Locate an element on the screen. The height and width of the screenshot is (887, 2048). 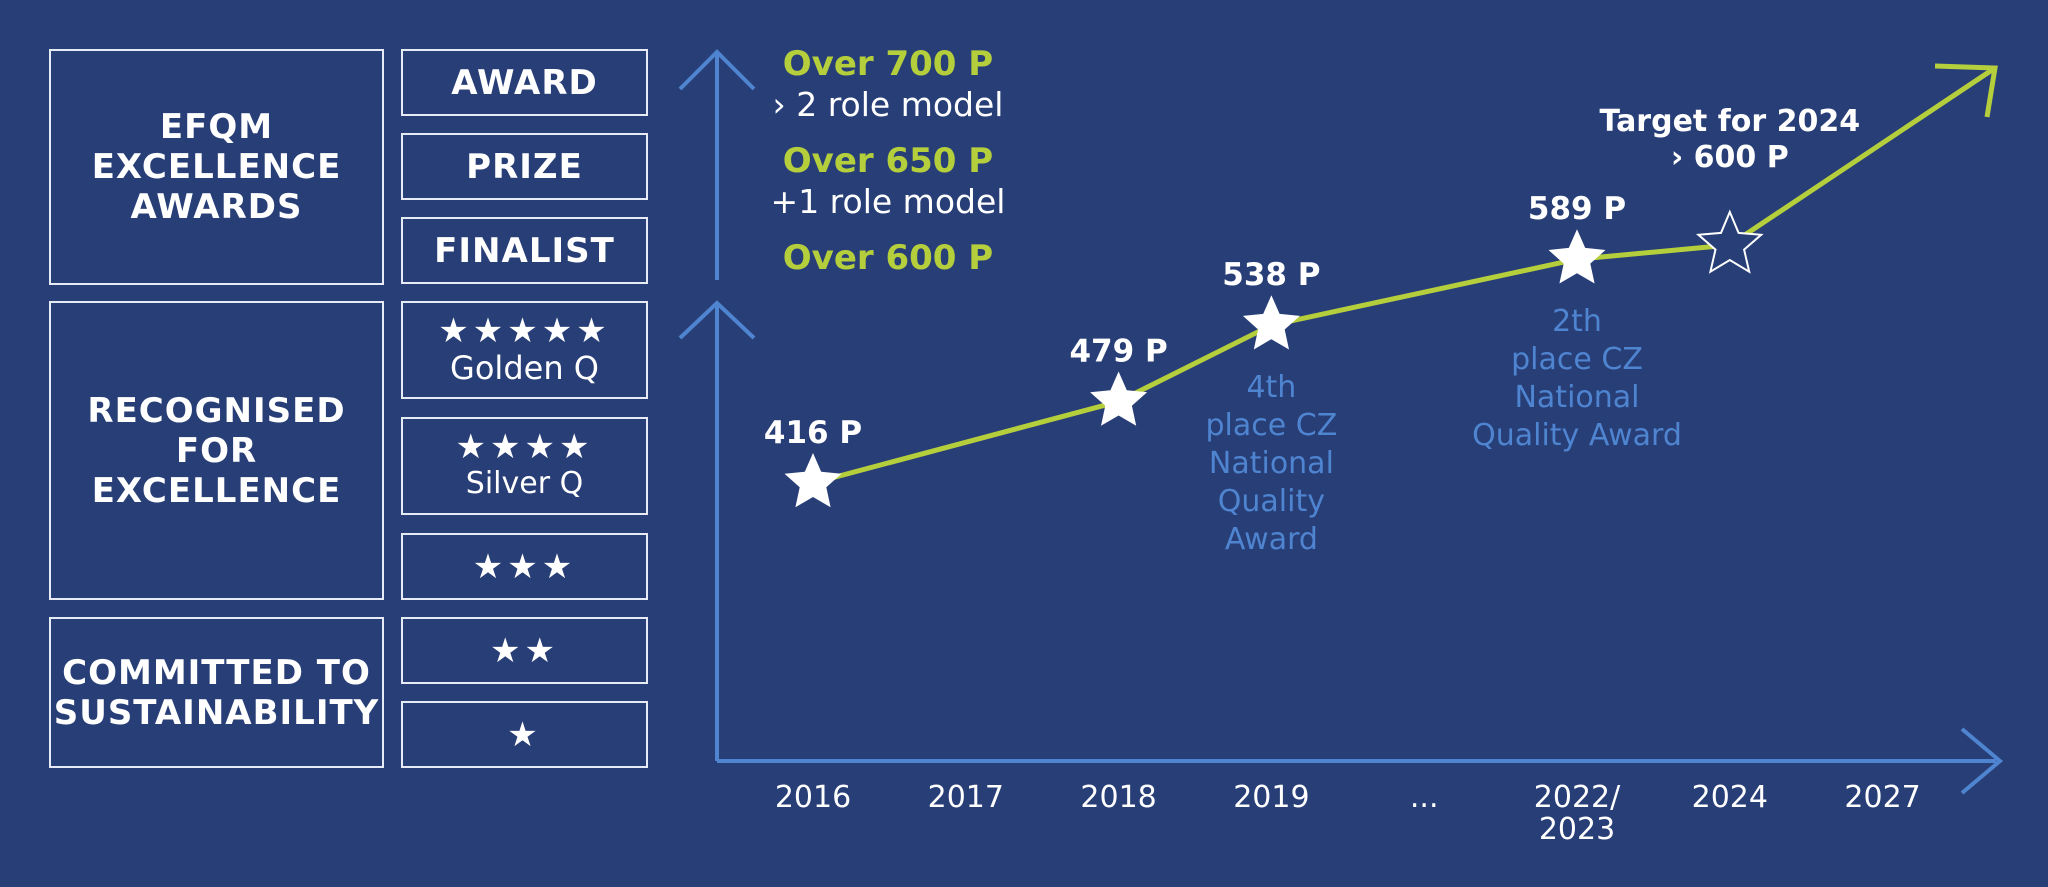
x-tick-label: 2016 is located at coordinates (813, 797).